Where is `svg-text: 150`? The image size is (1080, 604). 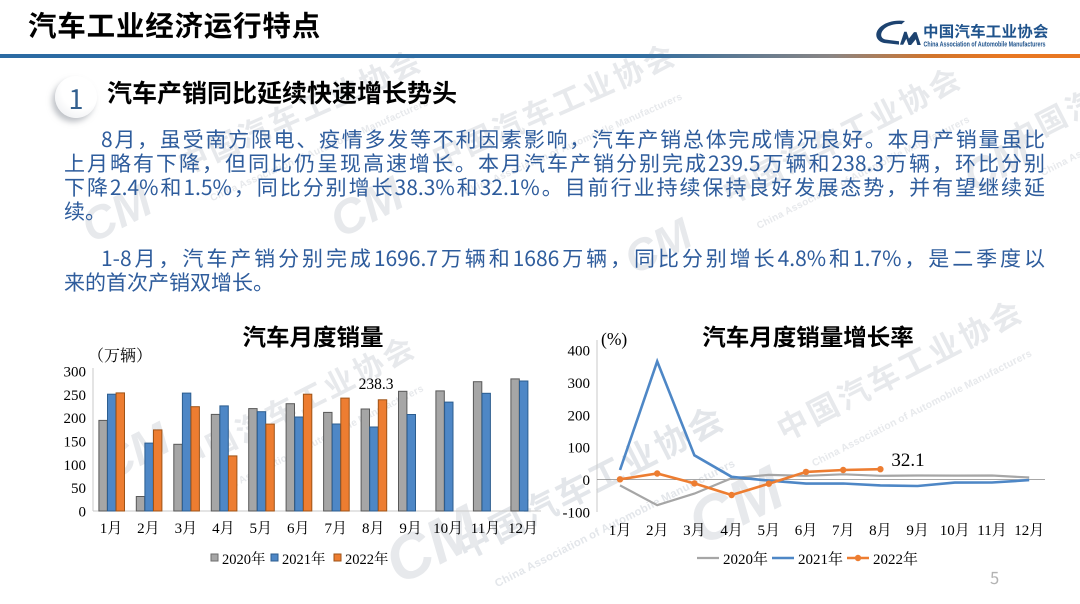
svg-text: 150 is located at coordinates (75, 443).